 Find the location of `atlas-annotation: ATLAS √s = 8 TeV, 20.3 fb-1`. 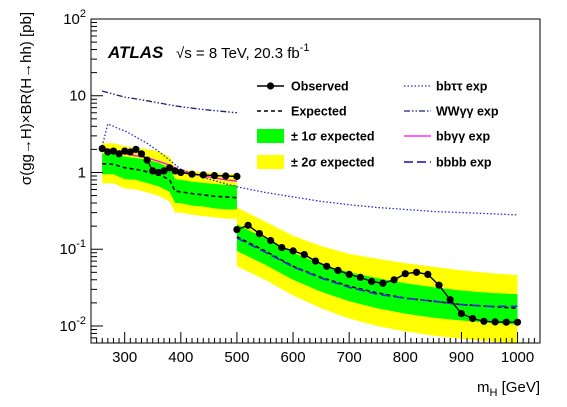

atlas-annotation: ATLAS √s = 8 TeV, 20.3 fb-1 is located at coordinates (208, 52).